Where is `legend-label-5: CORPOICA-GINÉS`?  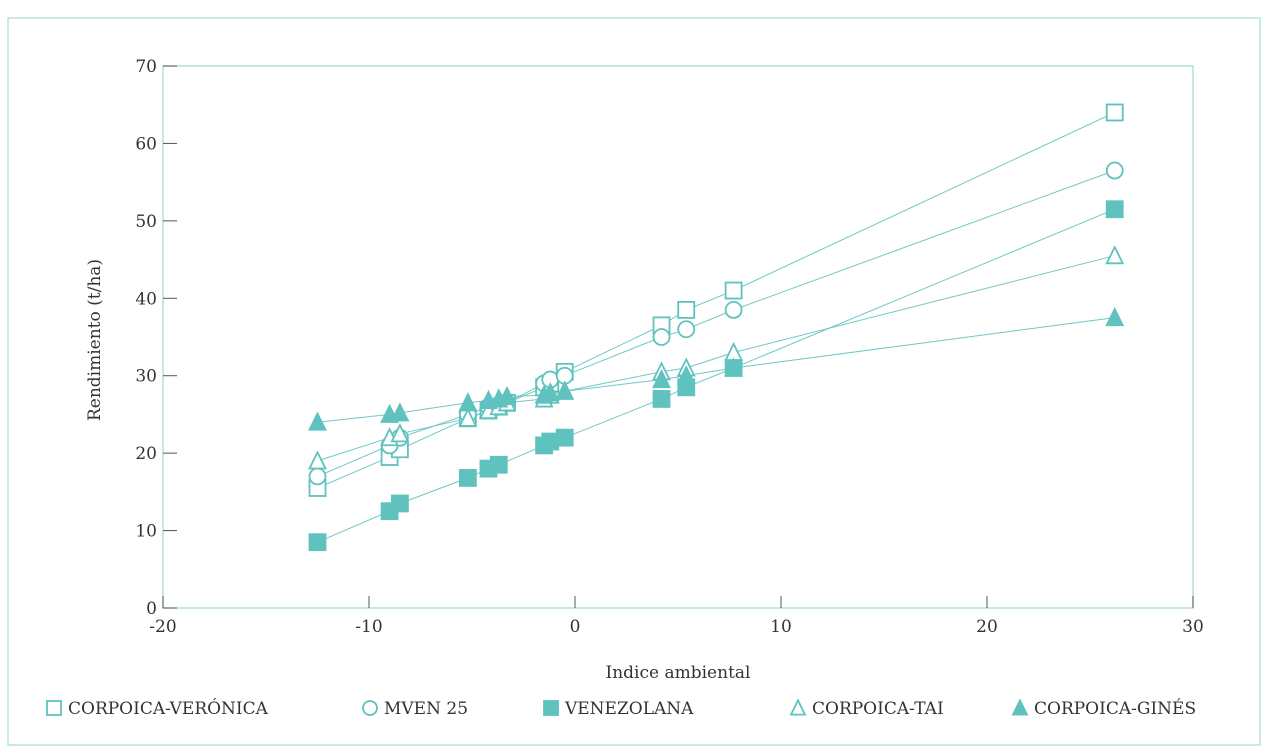
legend-label-5: CORPOICA-GINÉS is located at coordinates (1115, 708).